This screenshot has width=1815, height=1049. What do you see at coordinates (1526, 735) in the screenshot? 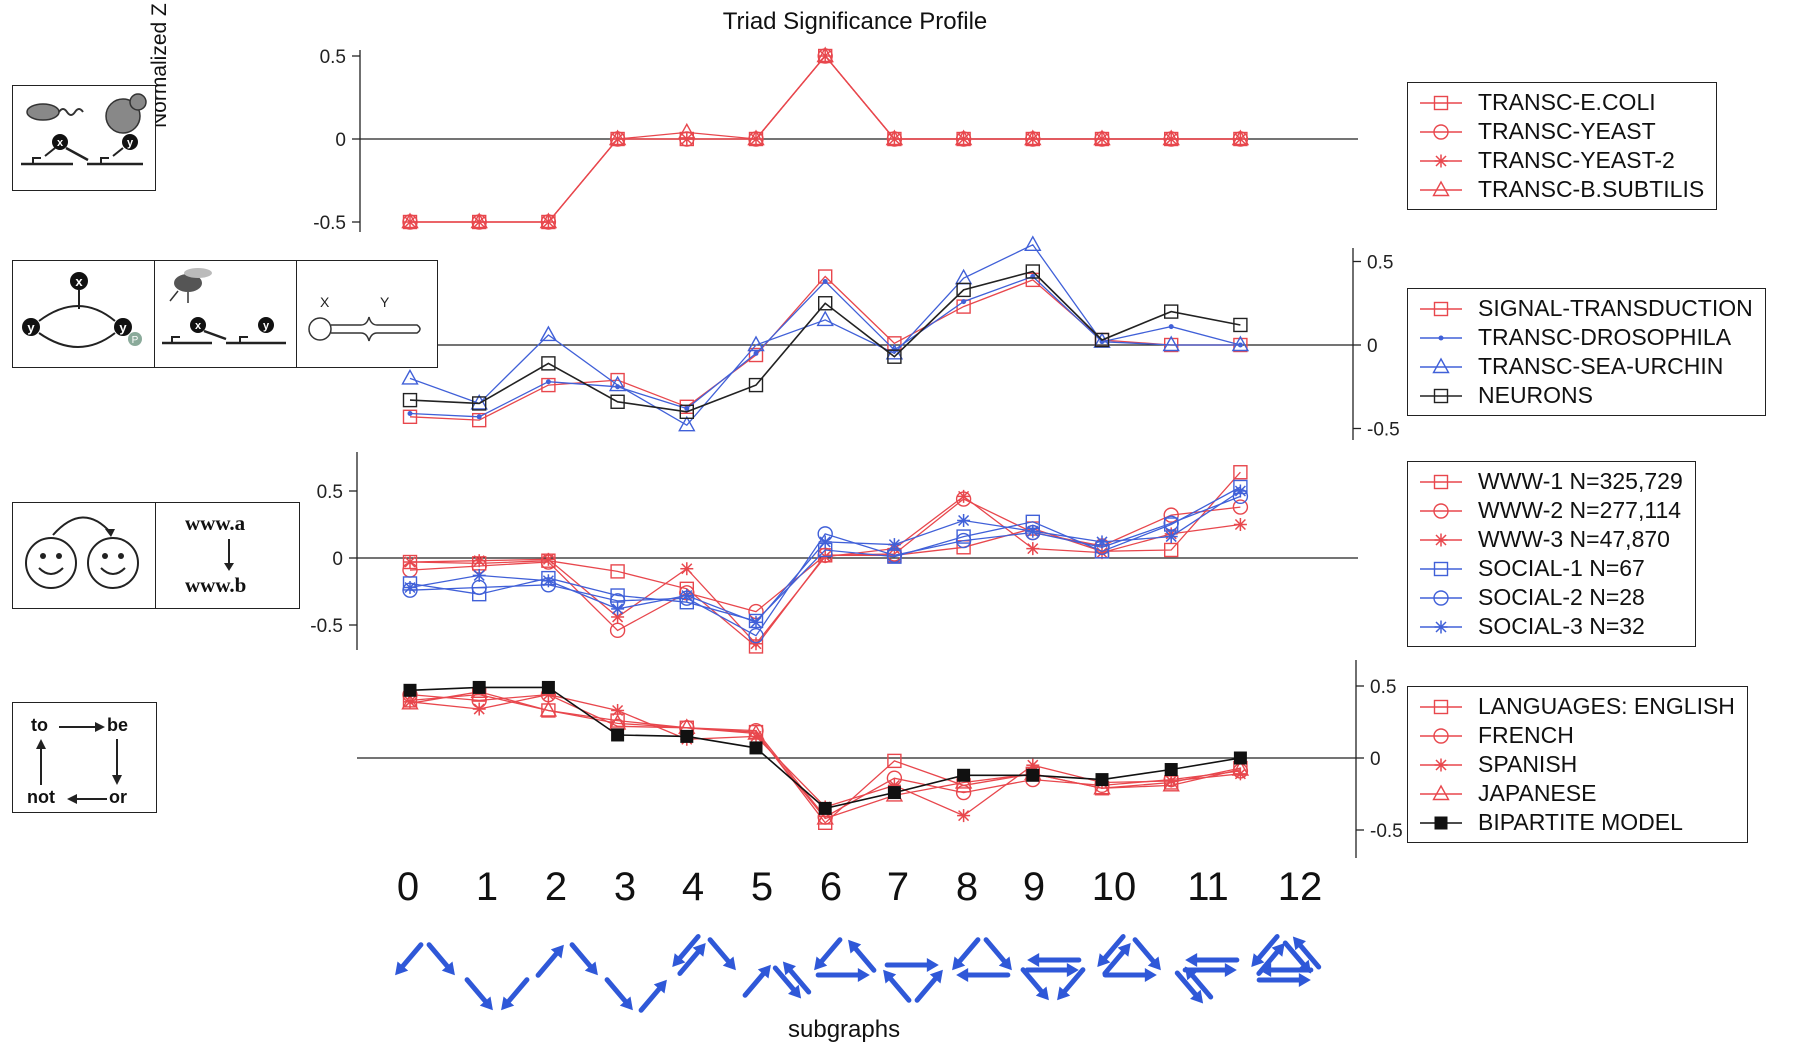
I see `legend-label: FRENCH` at bounding box center [1526, 735].